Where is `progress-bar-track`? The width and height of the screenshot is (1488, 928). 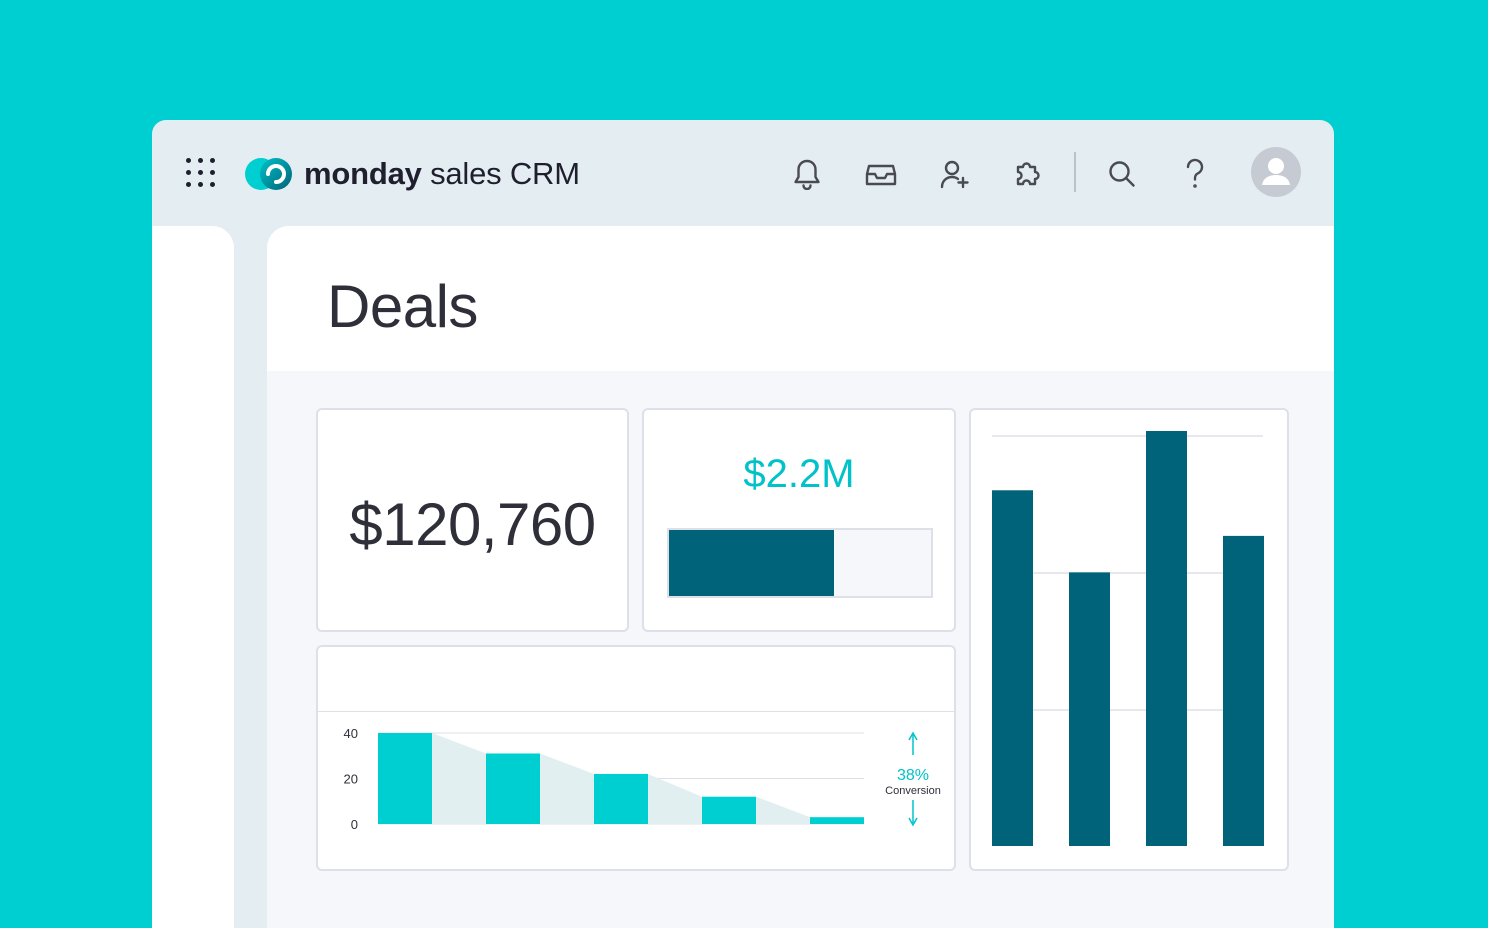
progress-bar-track is located at coordinates (800, 563).